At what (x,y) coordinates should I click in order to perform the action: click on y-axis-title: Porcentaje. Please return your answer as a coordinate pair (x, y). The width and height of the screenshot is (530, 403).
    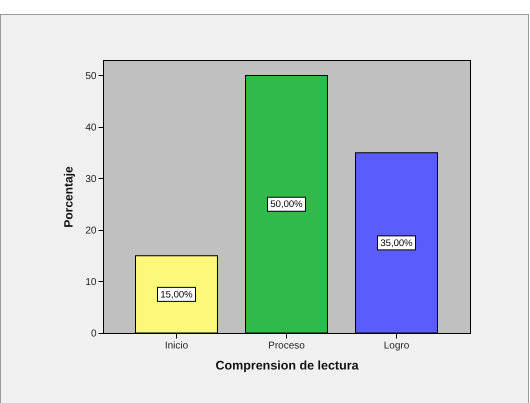
    Looking at the image, I should click on (68, 197).